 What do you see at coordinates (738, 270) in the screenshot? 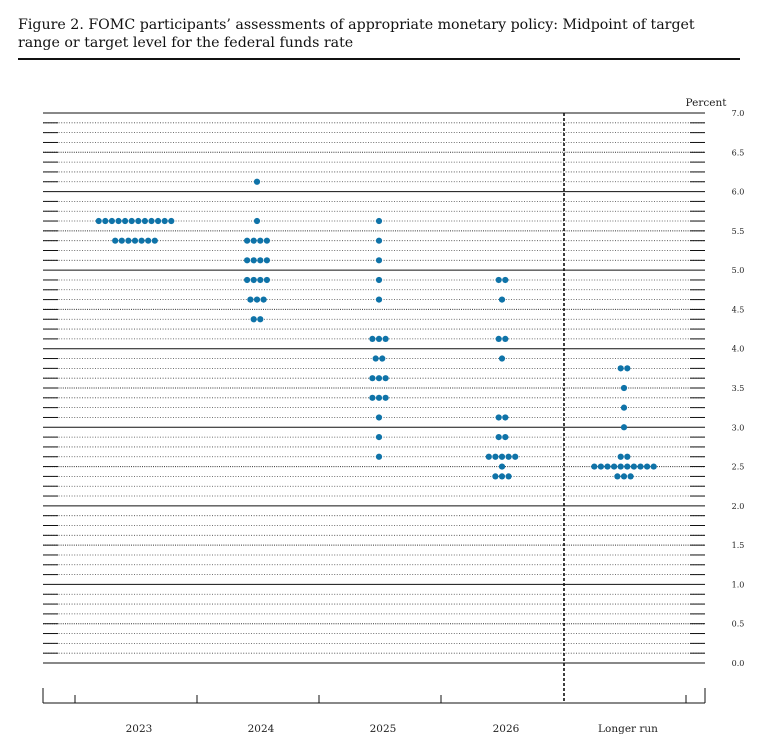
I see `y-tick-label: 5.0` at bounding box center [738, 270].